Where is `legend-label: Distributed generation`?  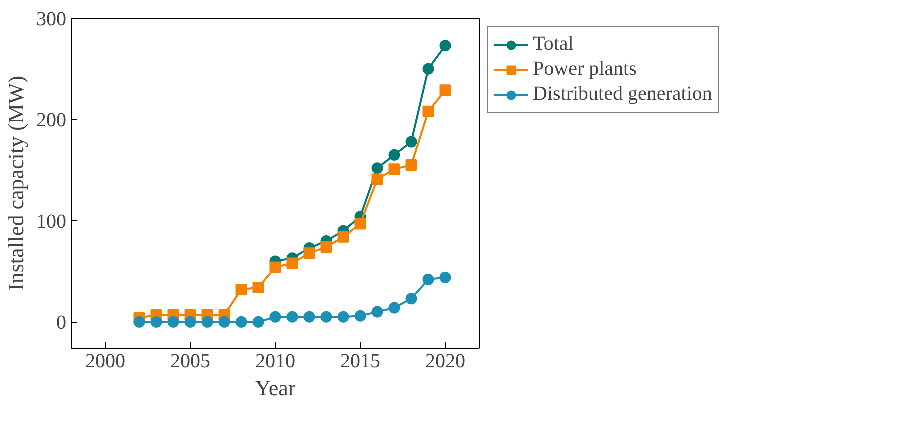 legend-label: Distributed generation is located at coordinates (622, 94).